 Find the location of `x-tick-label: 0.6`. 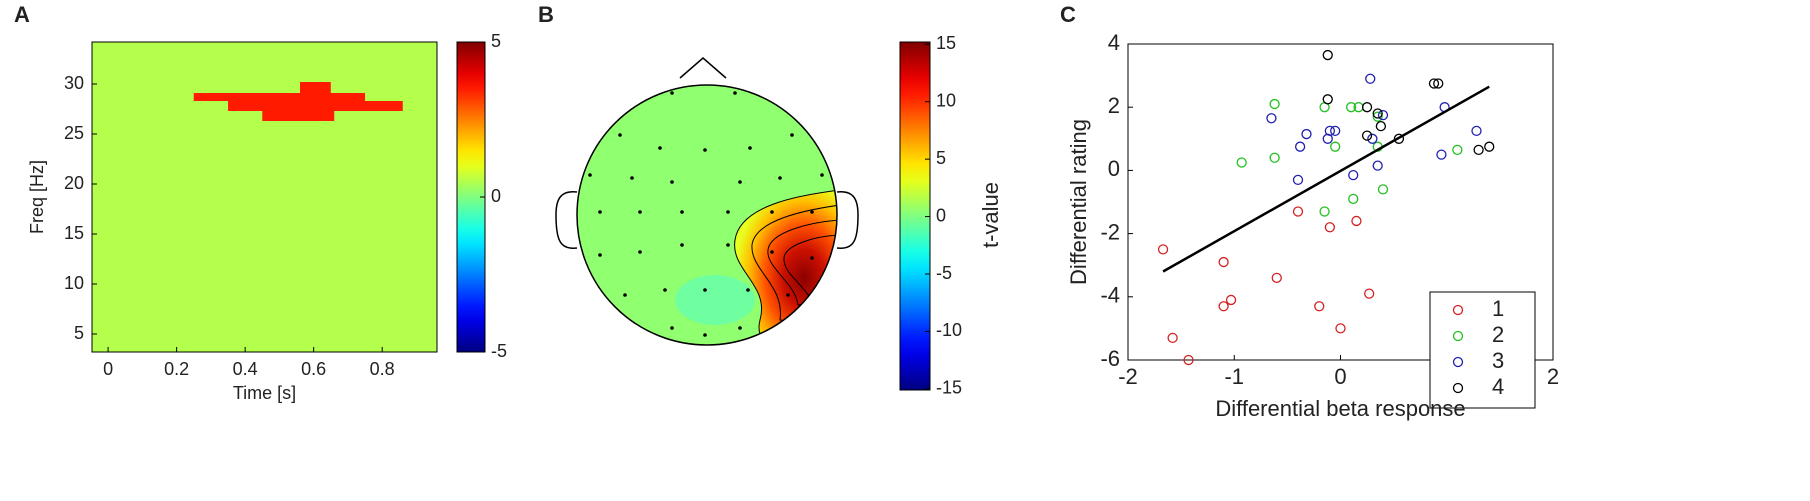

x-tick-label: 0.6 is located at coordinates (313, 369).